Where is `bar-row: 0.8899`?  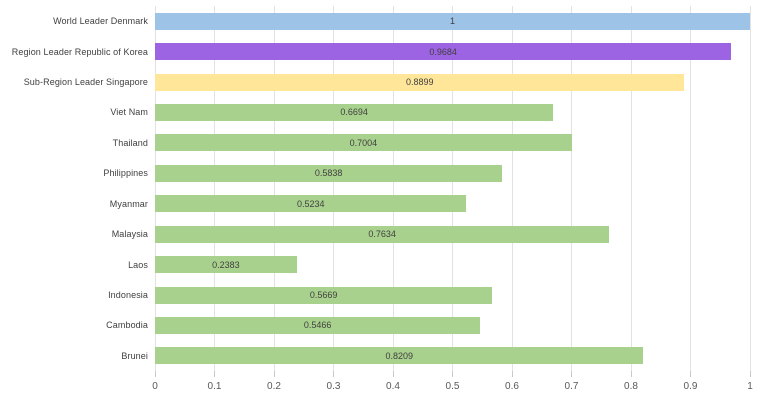
bar-row: 0.8899 is located at coordinates (452, 82).